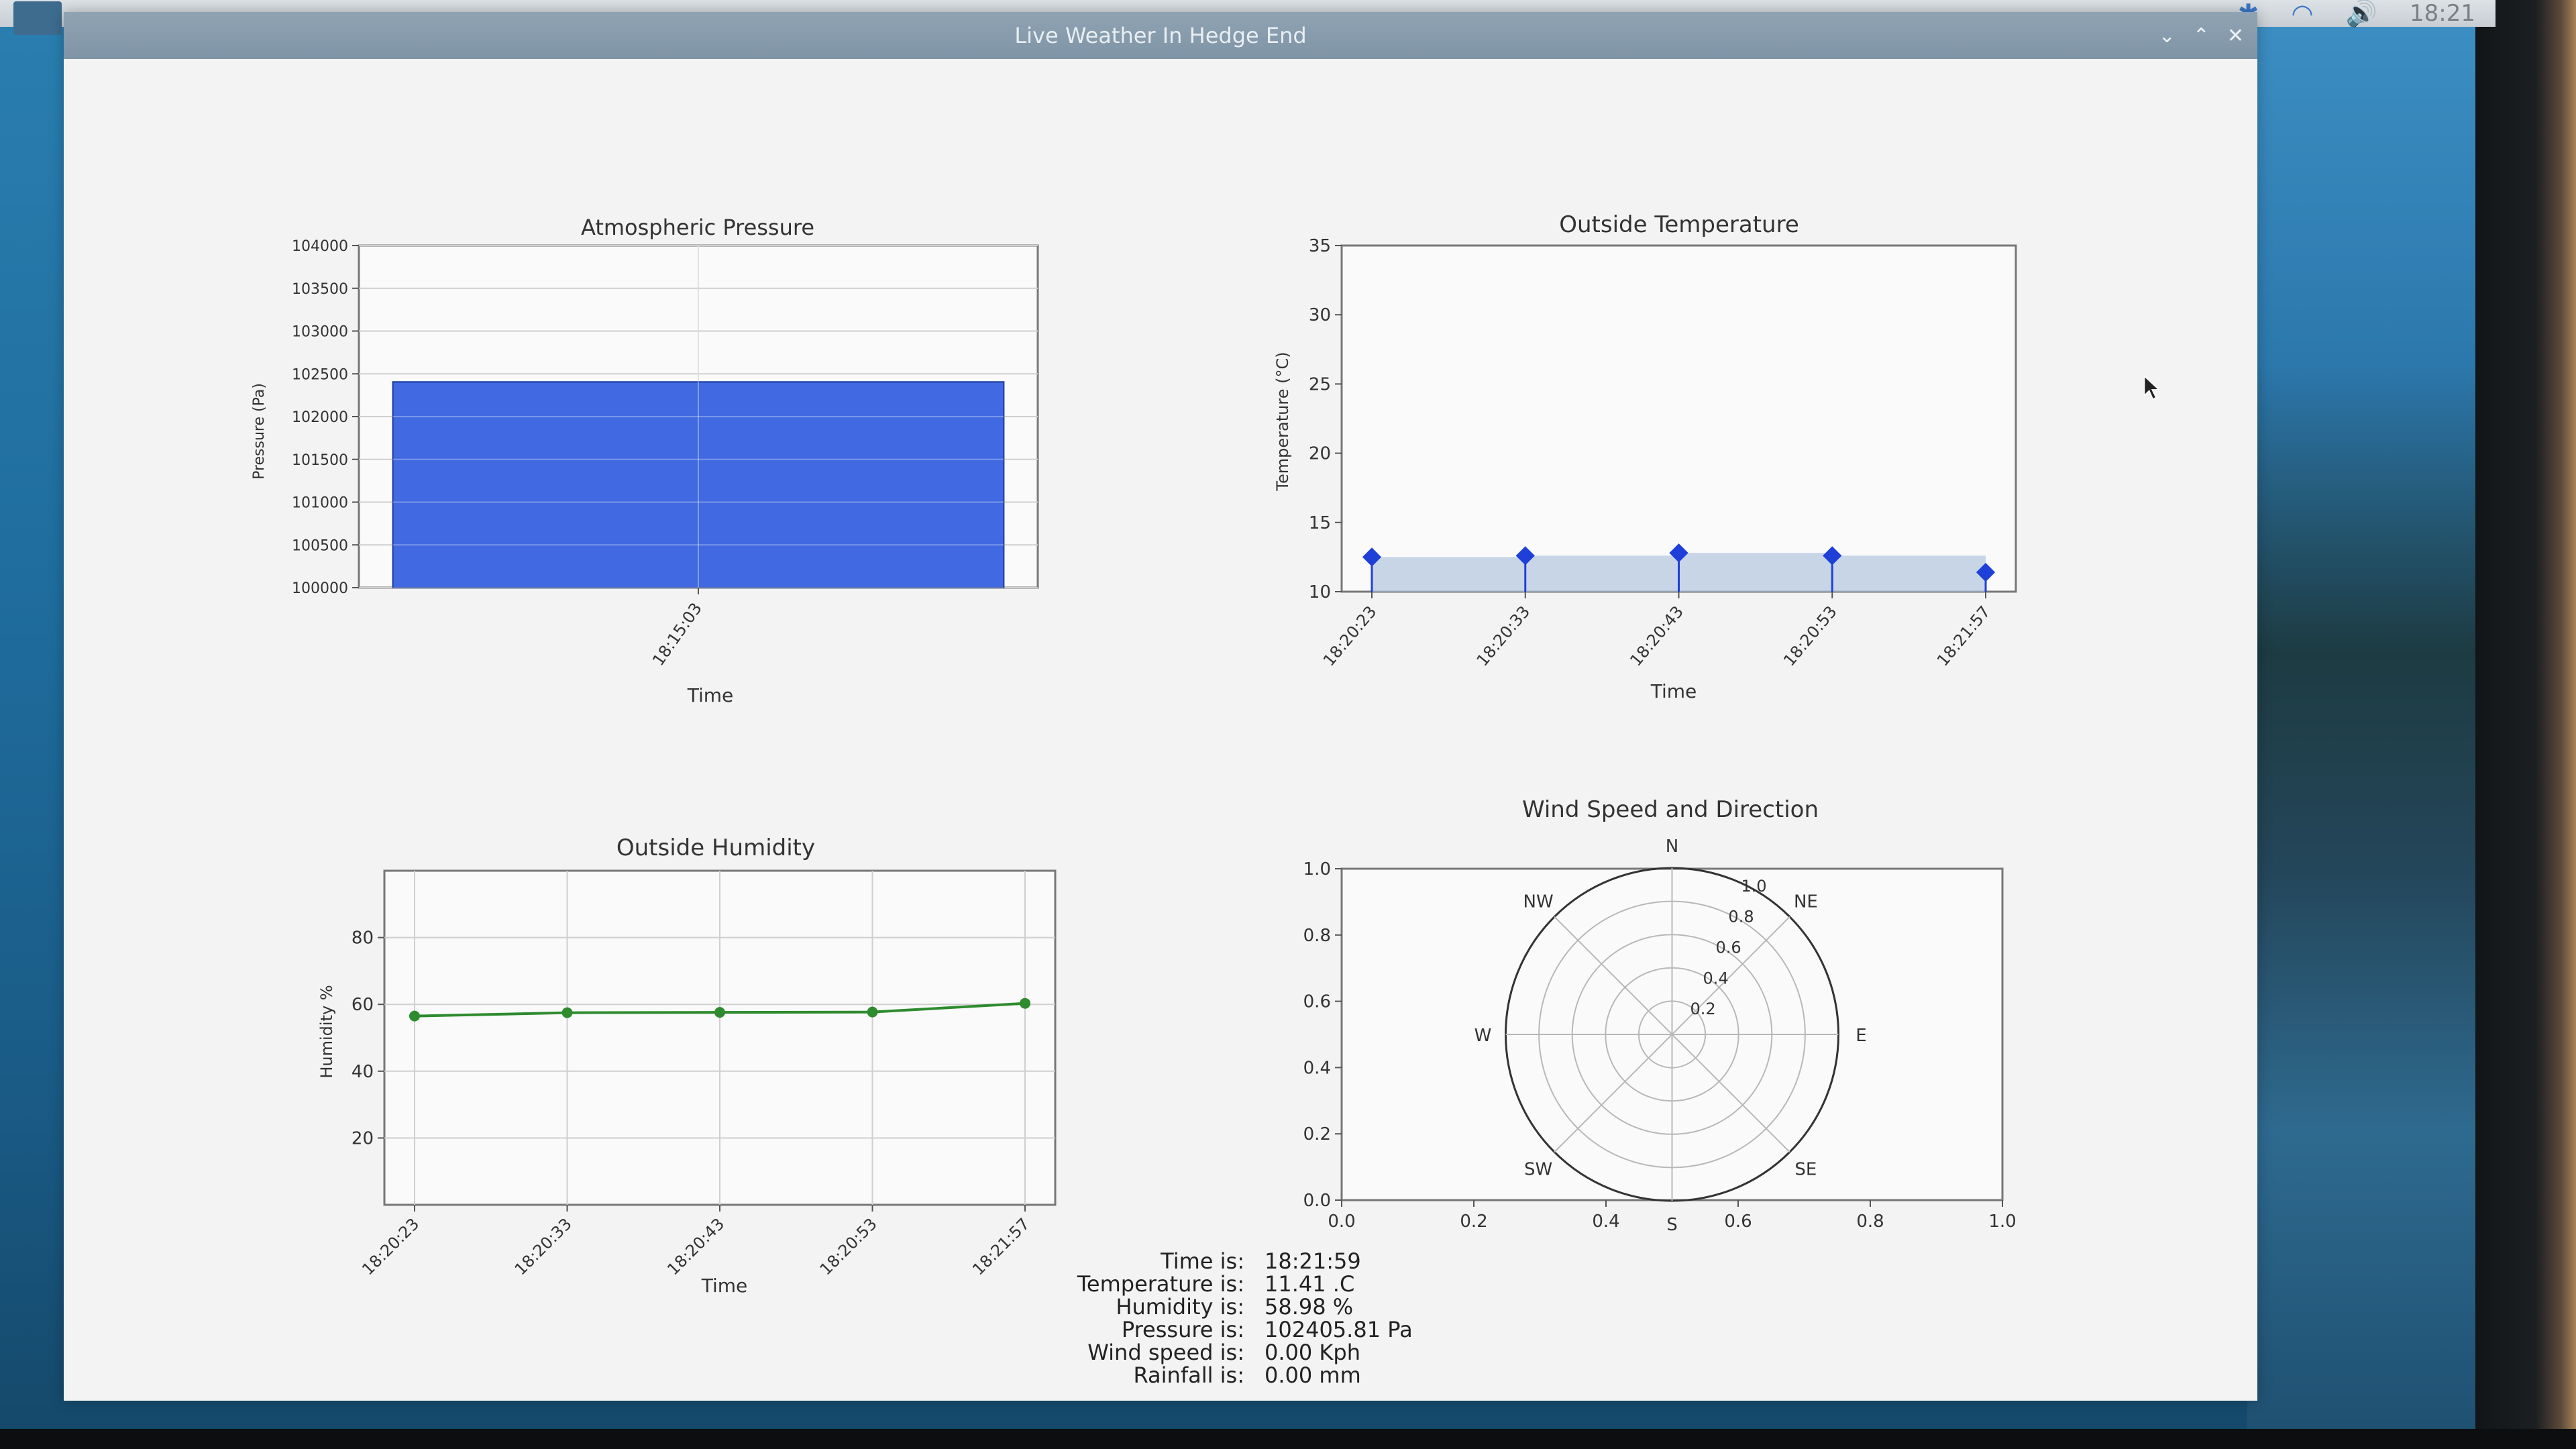  Describe the element at coordinates (1317, 1068) in the screenshot. I see `y-tick-label: 0.4` at that location.